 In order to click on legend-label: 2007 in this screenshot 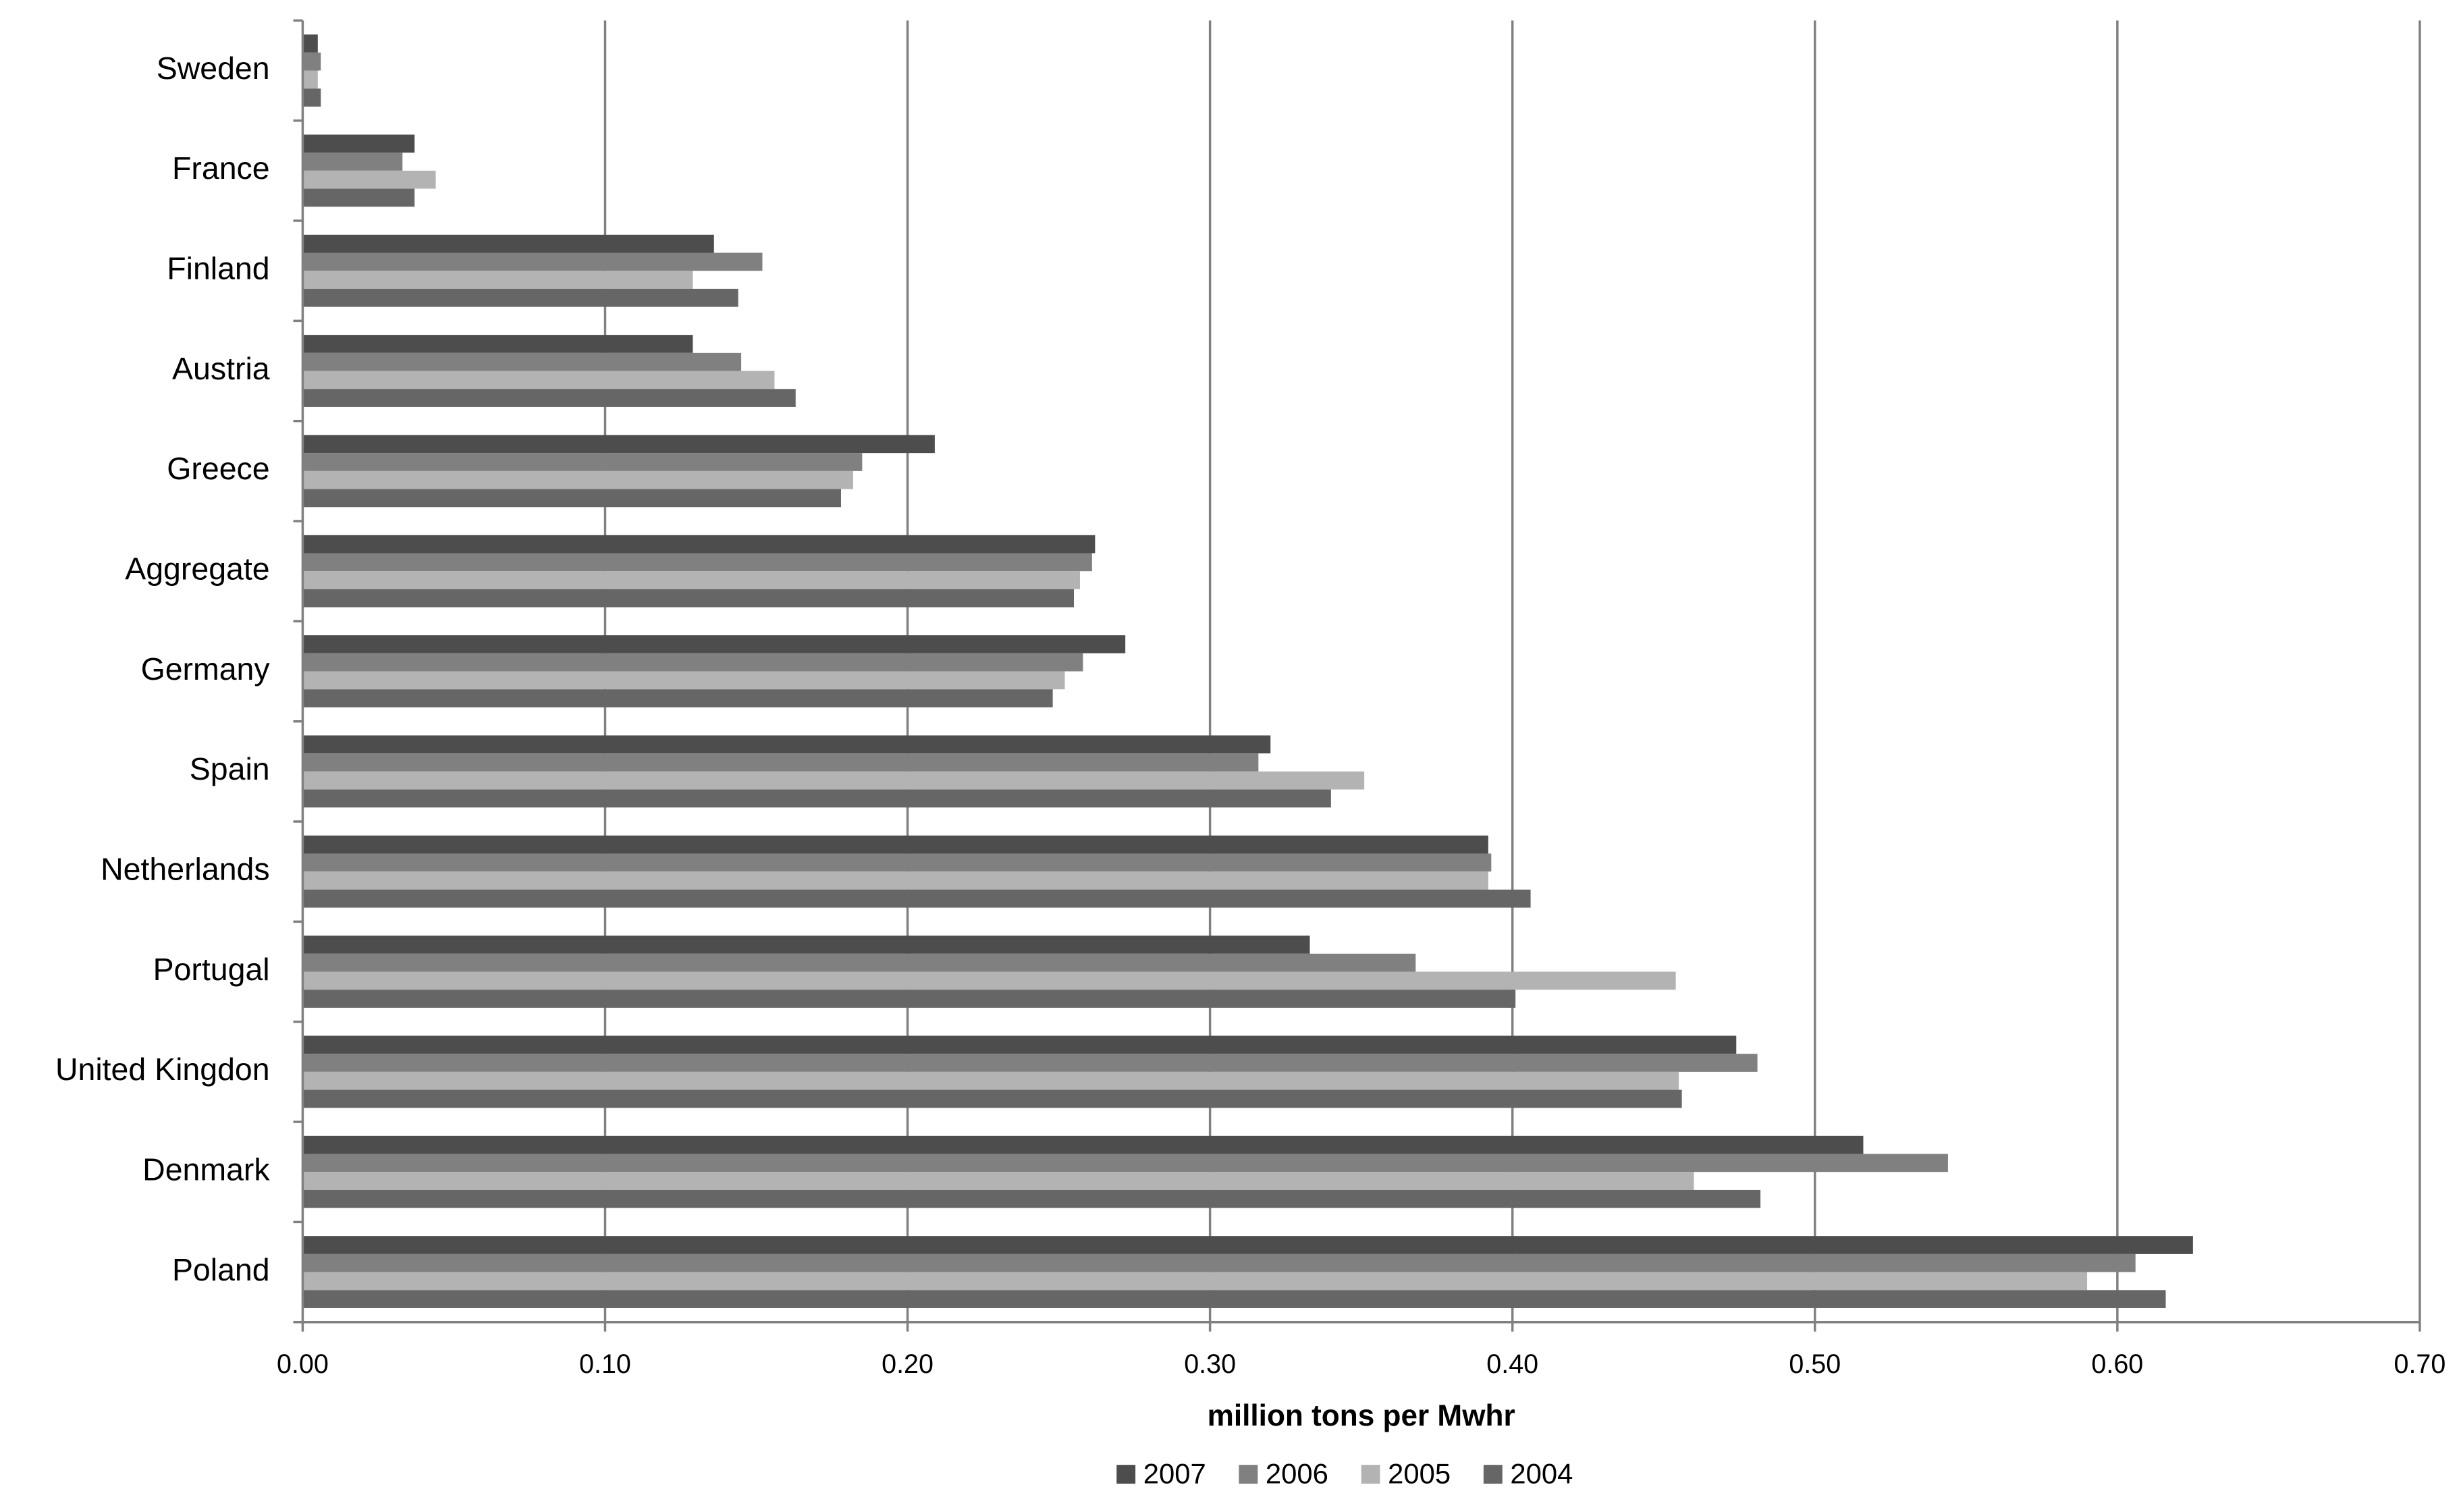, I will do `click(1174, 1473)`.